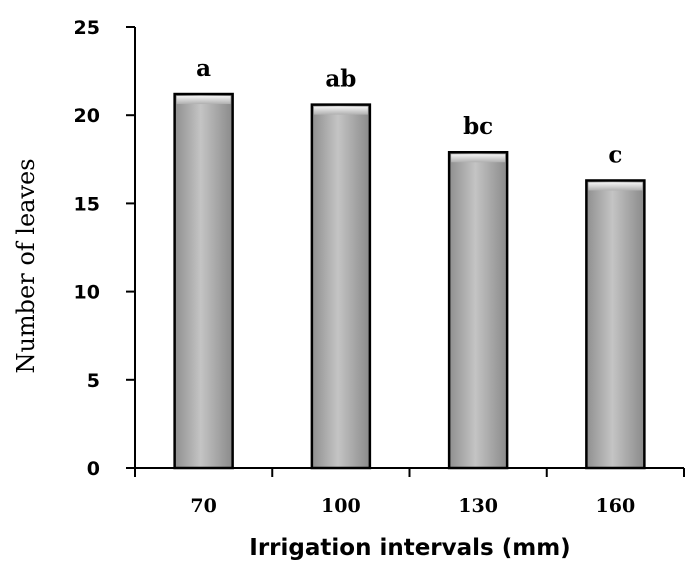 The height and width of the screenshot is (565, 687). What do you see at coordinates (26, 265) in the screenshot?
I see `y-axis-title: Number of leaves` at bounding box center [26, 265].